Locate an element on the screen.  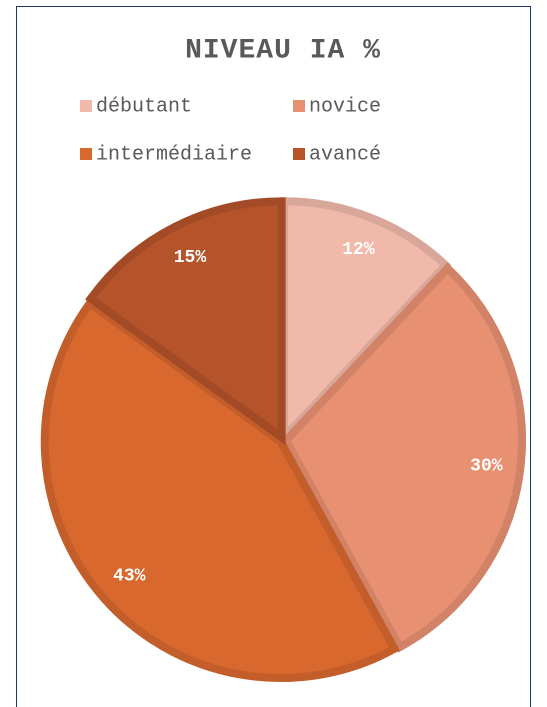
data-label: 30% is located at coordinates (486, 466).